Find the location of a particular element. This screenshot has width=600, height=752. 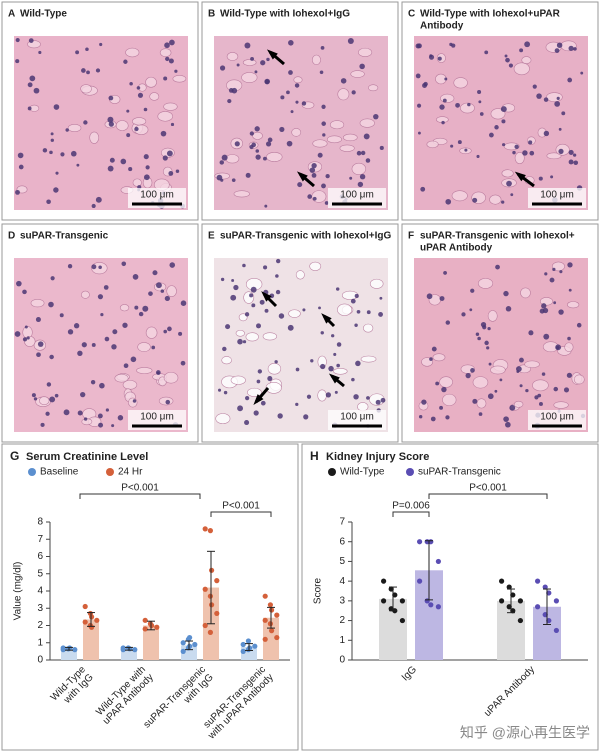

y-tick-label: 5 is located at coordinates (40, 573).